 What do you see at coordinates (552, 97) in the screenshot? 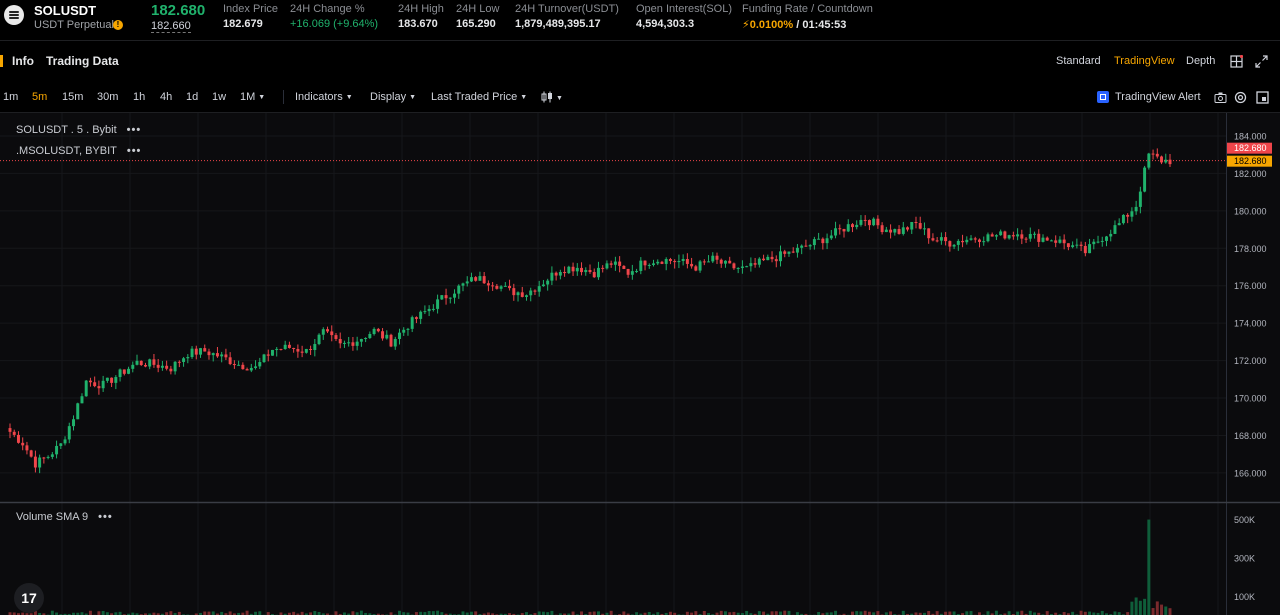
I see `chart-type-dropdown: ▼` at bounding box center [552, 97].